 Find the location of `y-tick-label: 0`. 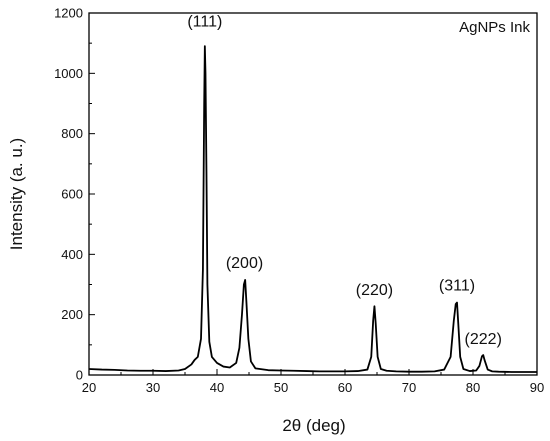

y-tick-label: 0 is located at coordinates (79, 375).